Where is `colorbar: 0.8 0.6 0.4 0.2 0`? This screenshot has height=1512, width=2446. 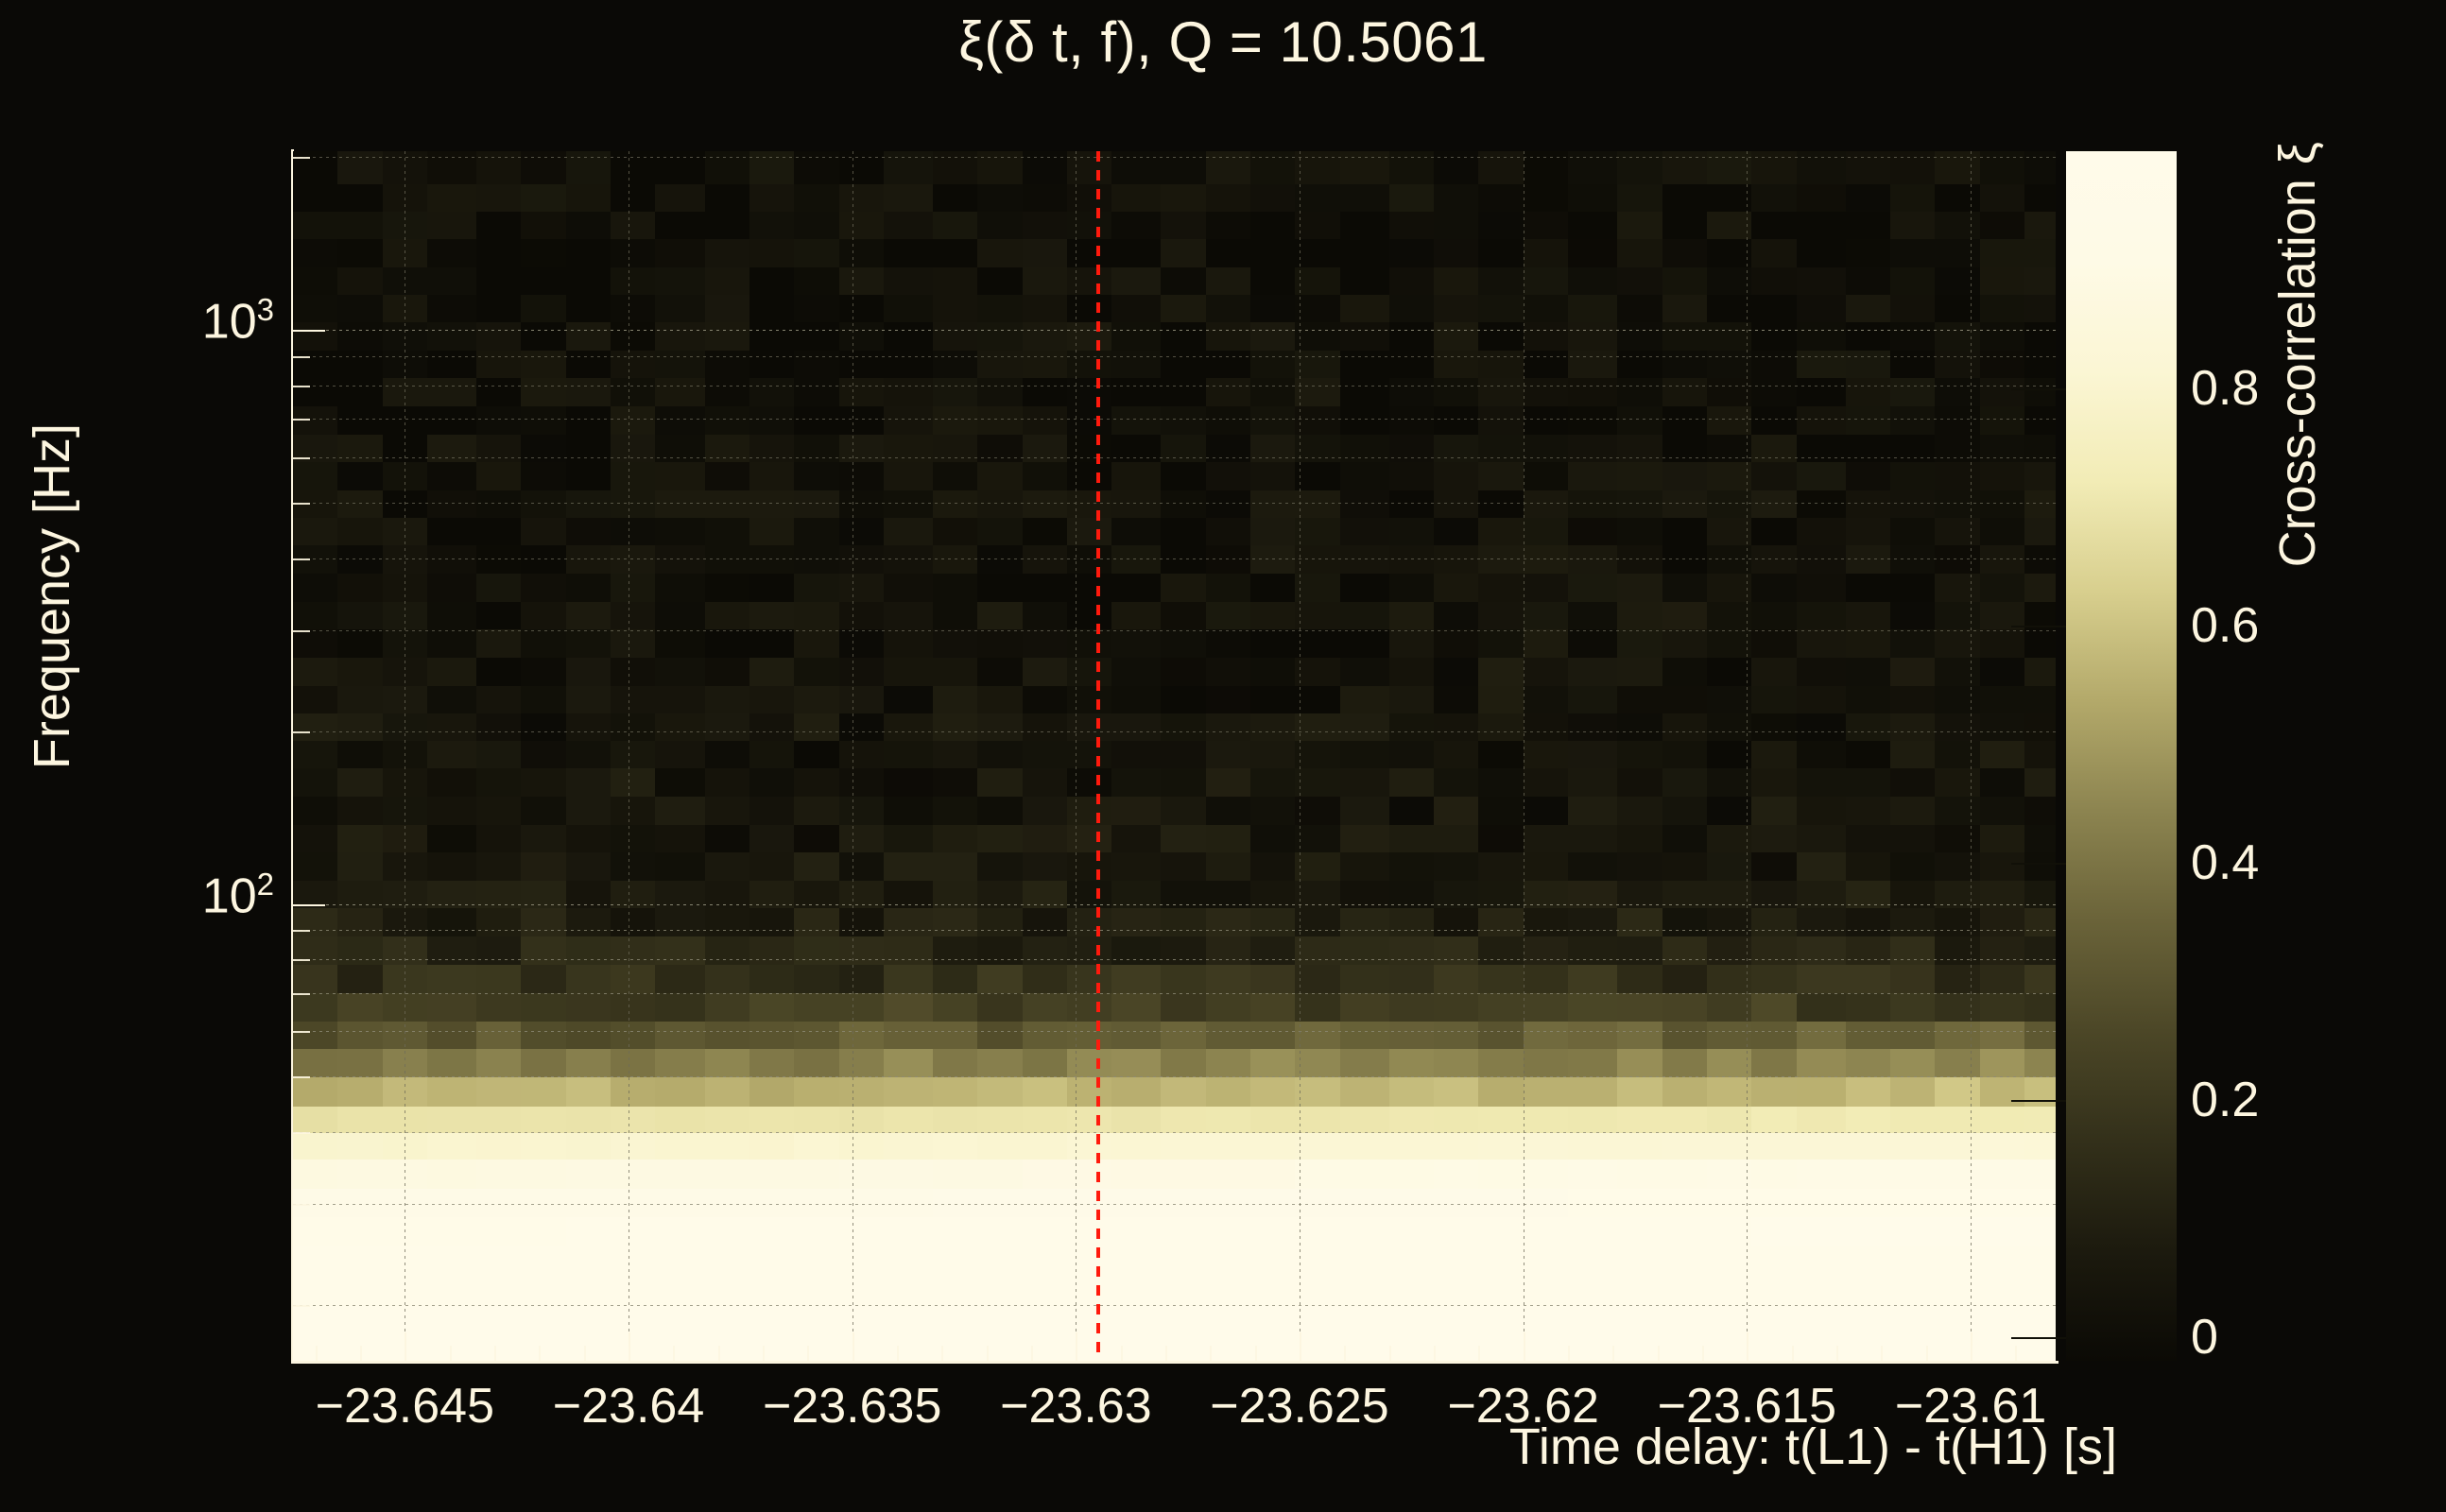 colorbar: 0.8 0.6 0.4 0.2 0 is located at coordinates (2135, 758).